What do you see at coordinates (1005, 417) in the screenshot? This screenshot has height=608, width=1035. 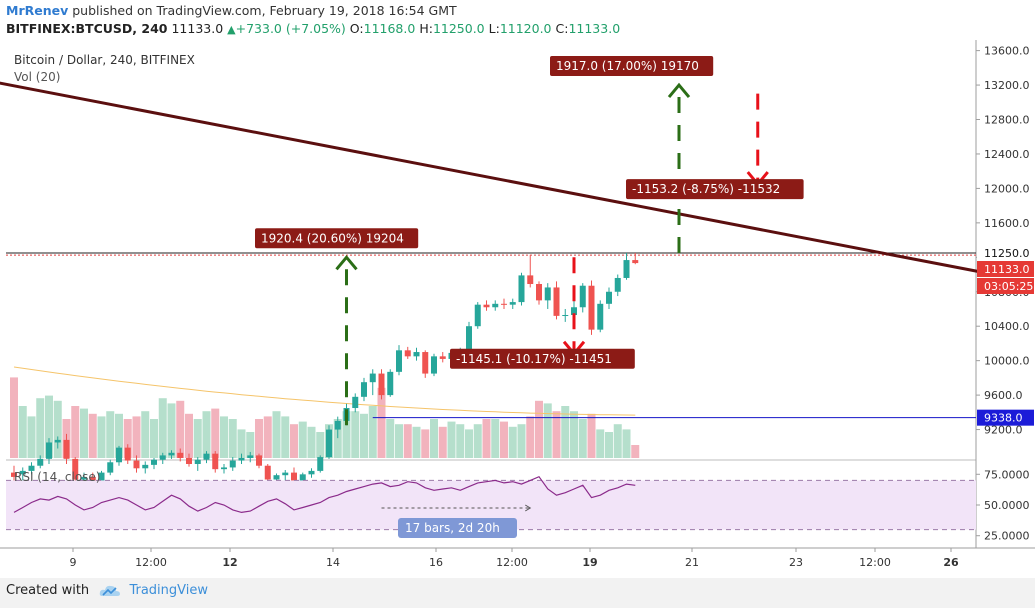 I see `price-badge-support` at bounding box center [1005, 417].